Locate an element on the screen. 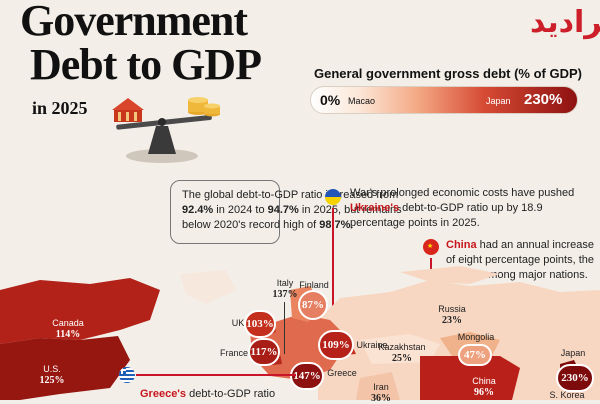  china-flag-icon: ★ is located at coordinates (431, 247).